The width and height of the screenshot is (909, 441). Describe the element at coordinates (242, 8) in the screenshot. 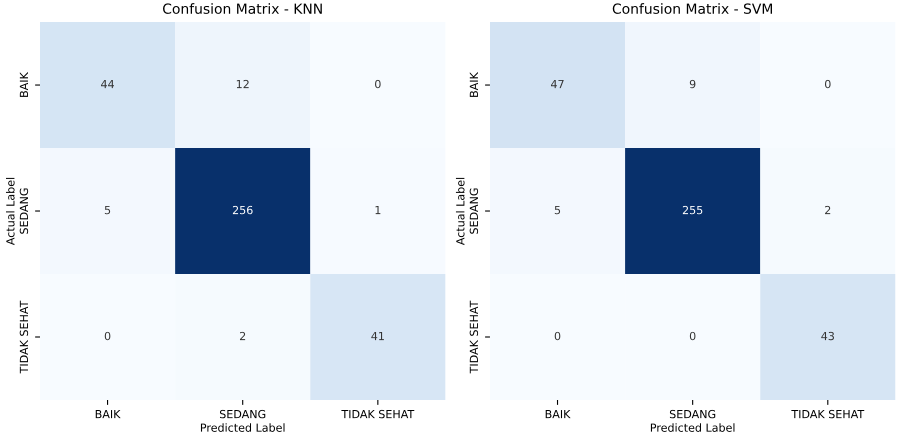

I see `chart-title: Confusion Matrix - KNN` at that location.